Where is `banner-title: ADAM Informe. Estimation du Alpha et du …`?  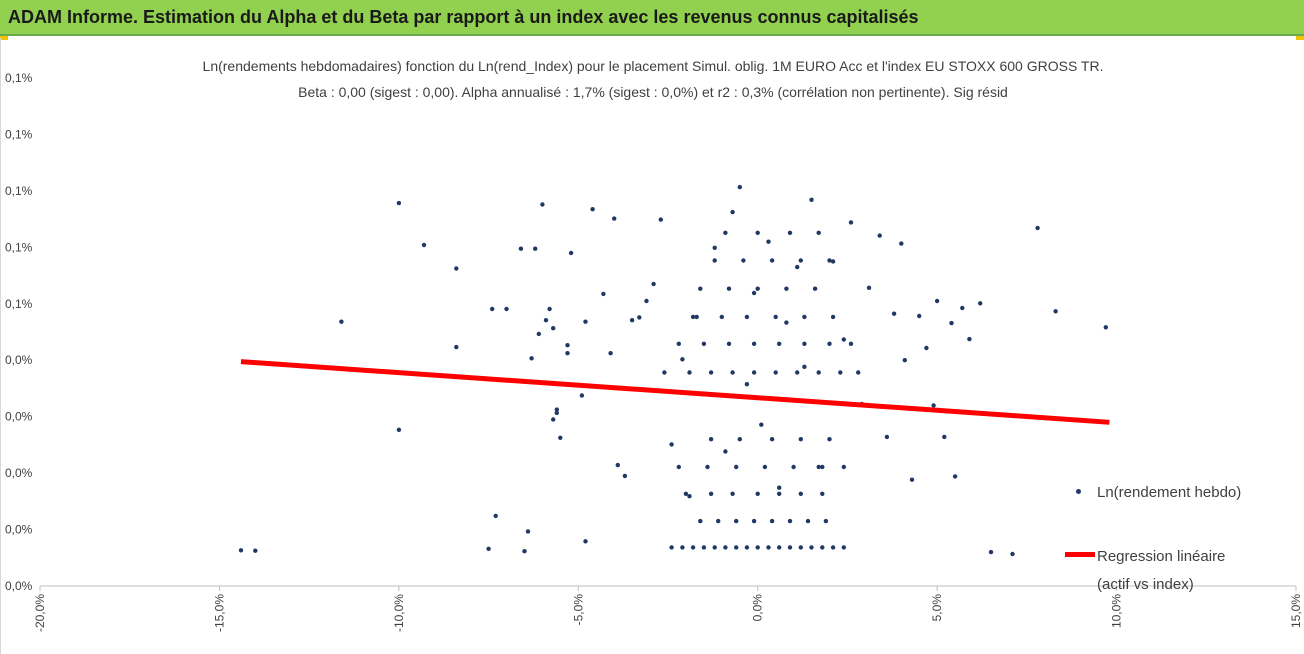
banner-title: ADAM Informe. Estimation du Alpha et du … is located at coordinates (463, 17).